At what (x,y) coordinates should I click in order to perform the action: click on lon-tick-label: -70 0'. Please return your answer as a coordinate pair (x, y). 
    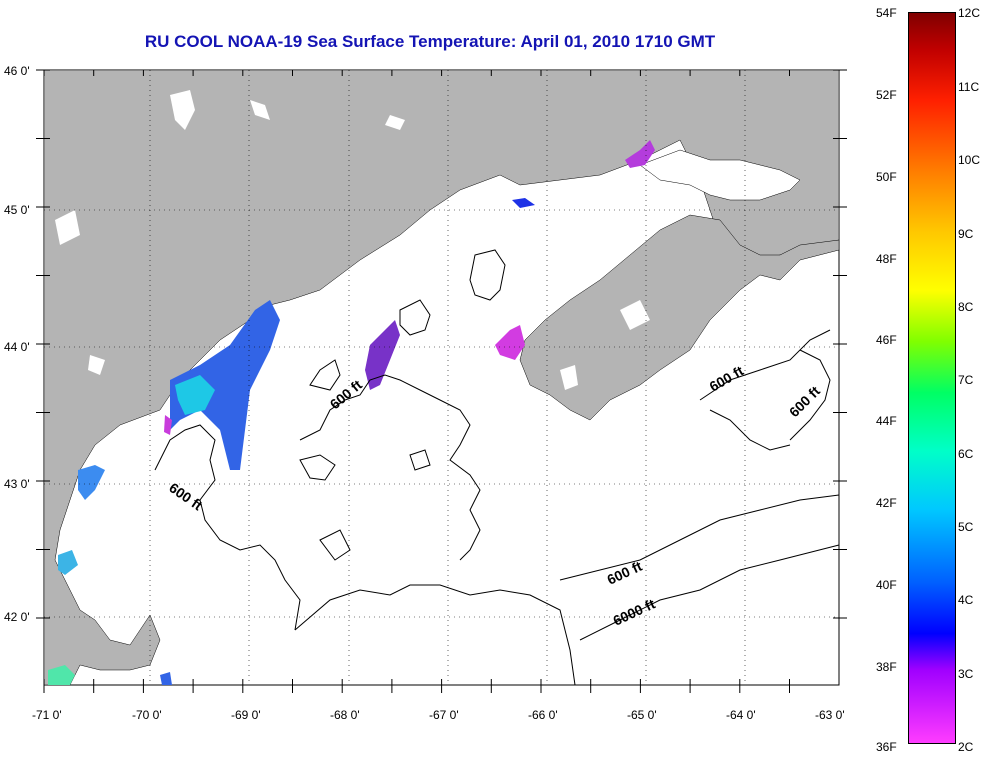
    Looking at the image, I should click on (147, 715).